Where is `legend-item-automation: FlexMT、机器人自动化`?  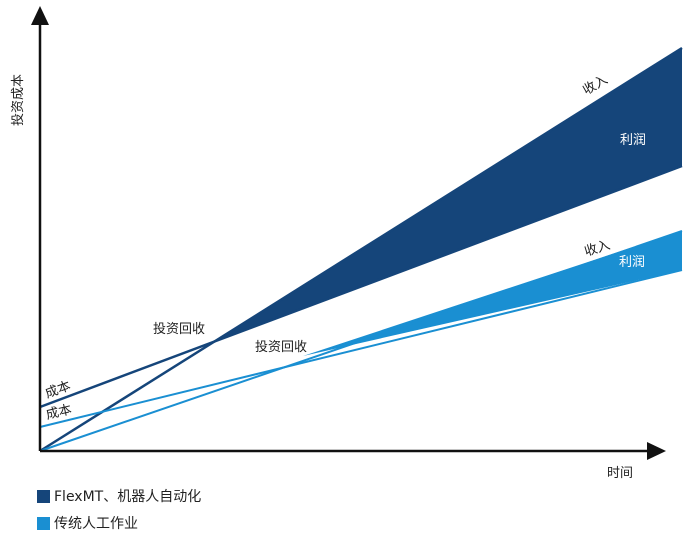
legend-item-automation: FlexMT、机器人自动化 is located at coordinates (119, 496).